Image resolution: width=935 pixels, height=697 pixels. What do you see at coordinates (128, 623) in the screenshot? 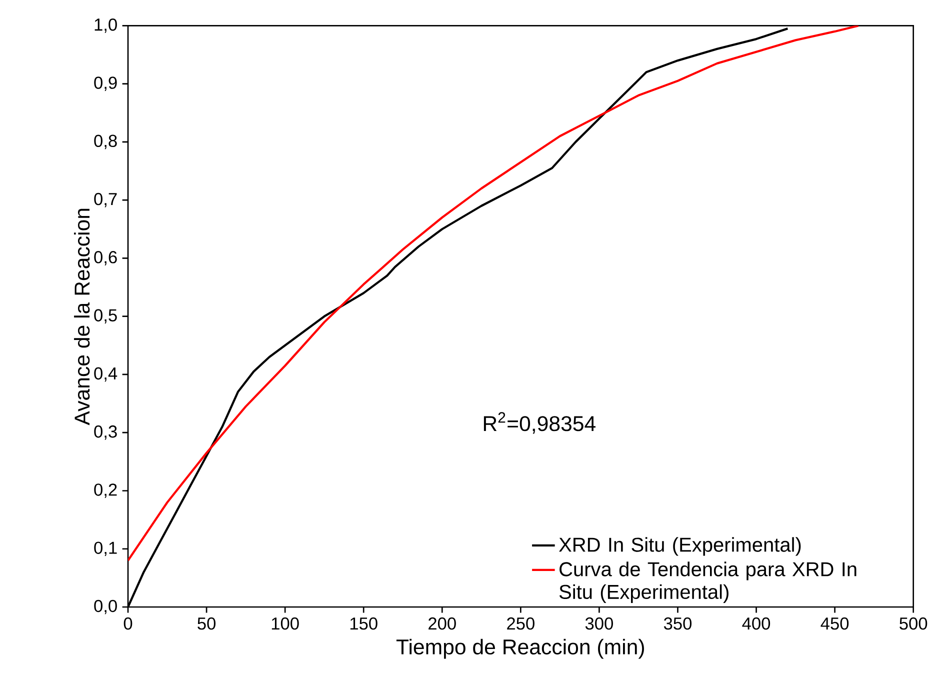
I see `x-tick-label: 0` at bounding box center [128, 623].